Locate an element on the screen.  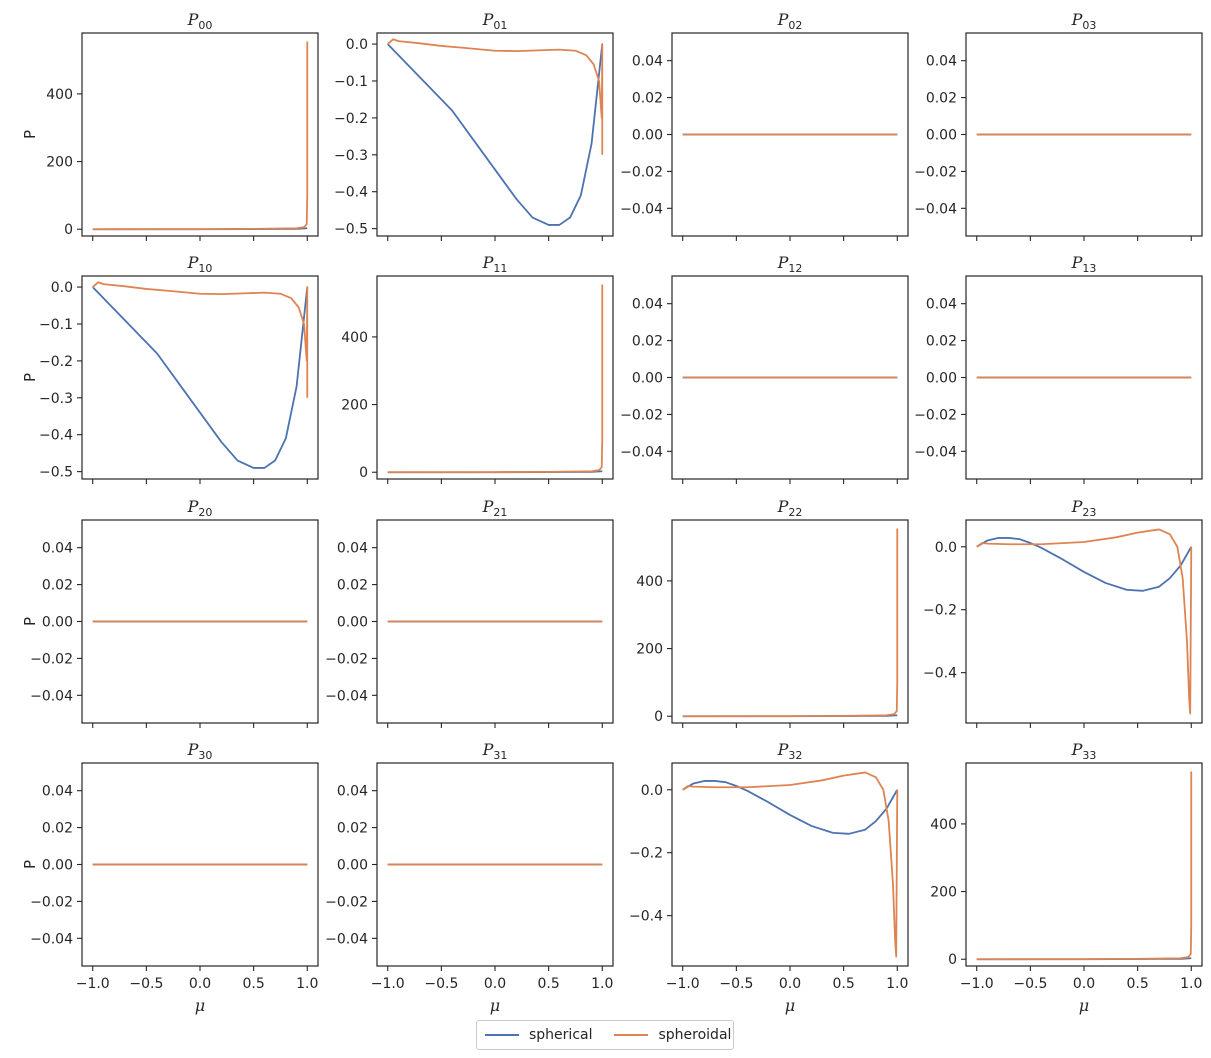
subplot-22: 0 200 400 P22 is located at coordinates (772, 612).